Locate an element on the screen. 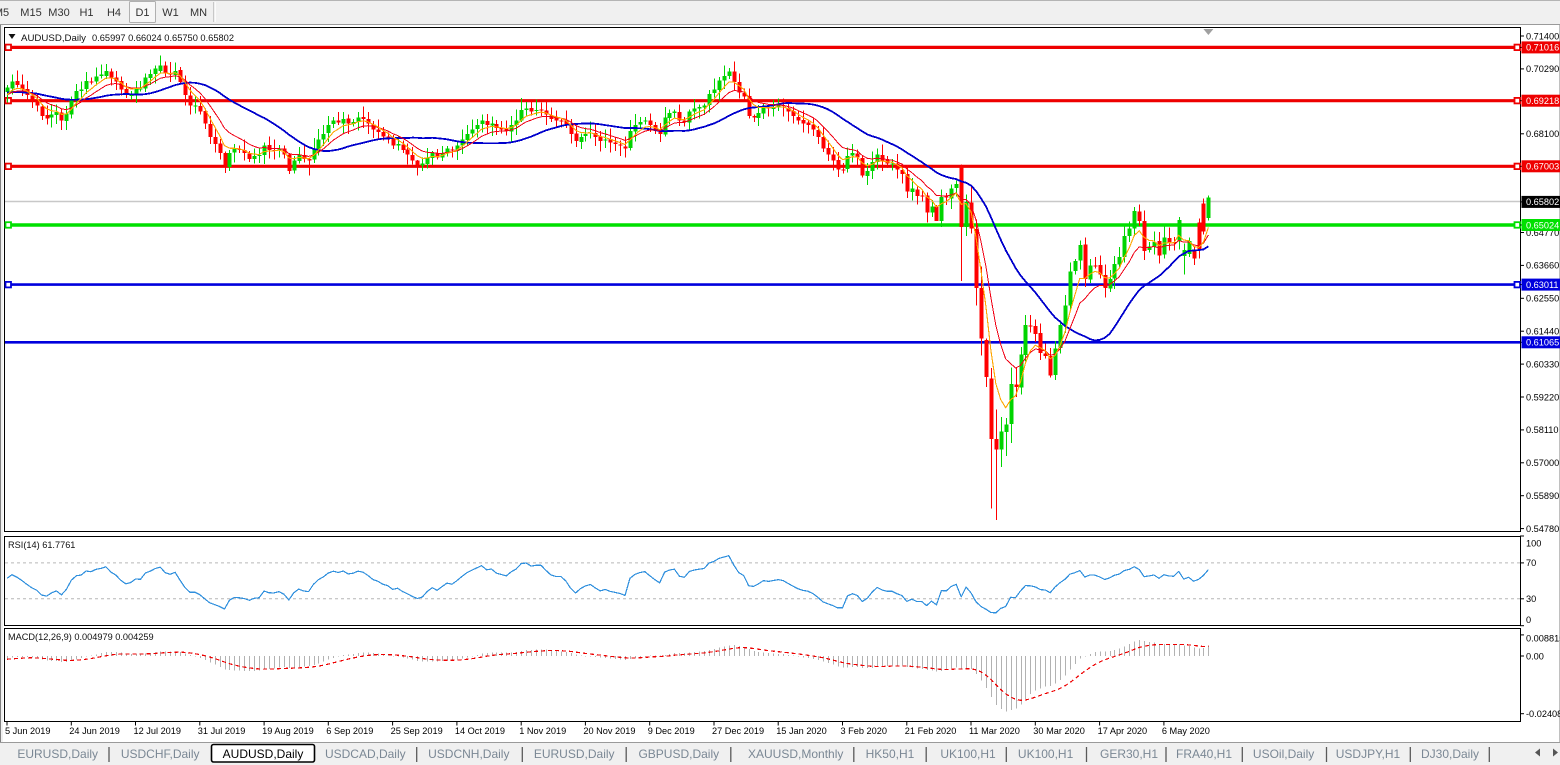  svg-text: 0.67003 is located at coordinates (1542, 167).